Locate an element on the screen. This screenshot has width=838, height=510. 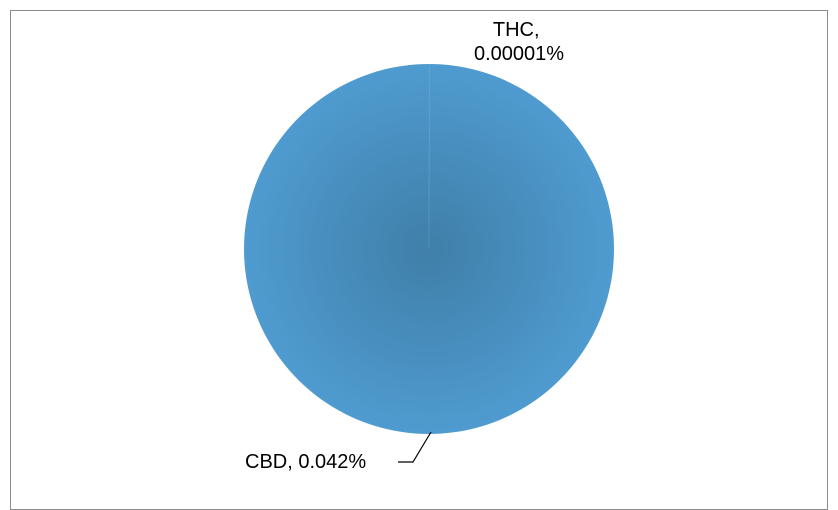
leader-line-cbd is located at coordinates (414, 447).